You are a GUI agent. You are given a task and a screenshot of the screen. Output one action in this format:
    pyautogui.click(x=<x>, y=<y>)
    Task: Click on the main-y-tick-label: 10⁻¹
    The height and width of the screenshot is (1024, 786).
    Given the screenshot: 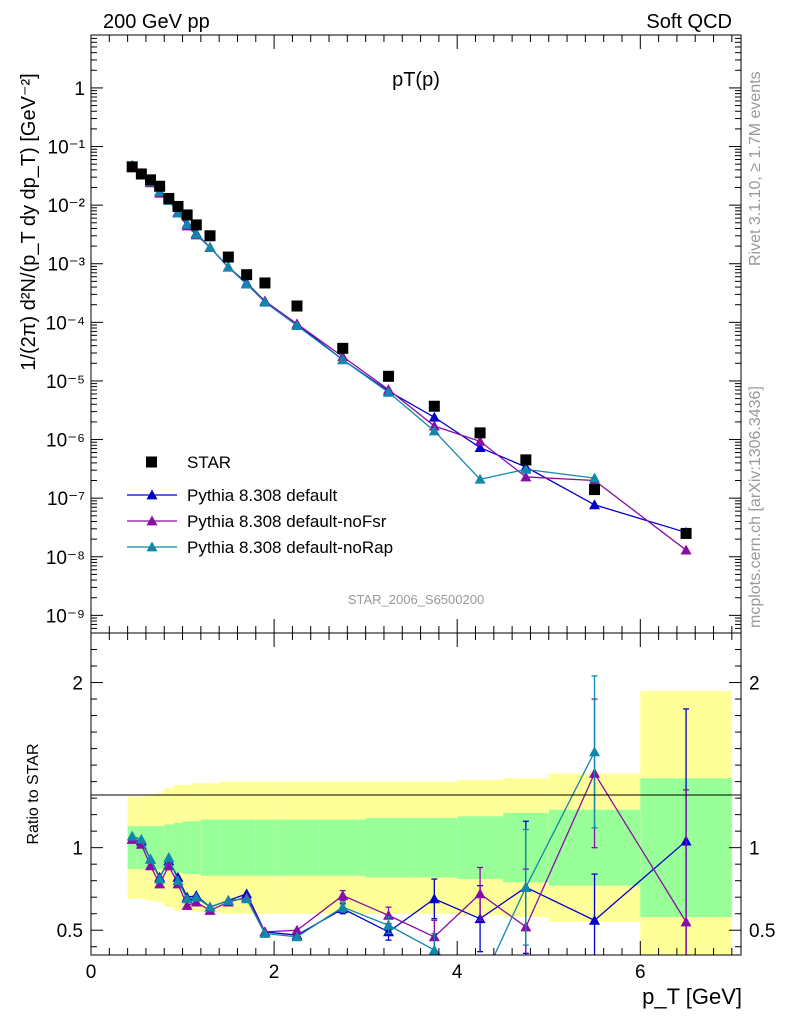 What is the action you would take?
    pyautogui.click(x=67, y=148)
    